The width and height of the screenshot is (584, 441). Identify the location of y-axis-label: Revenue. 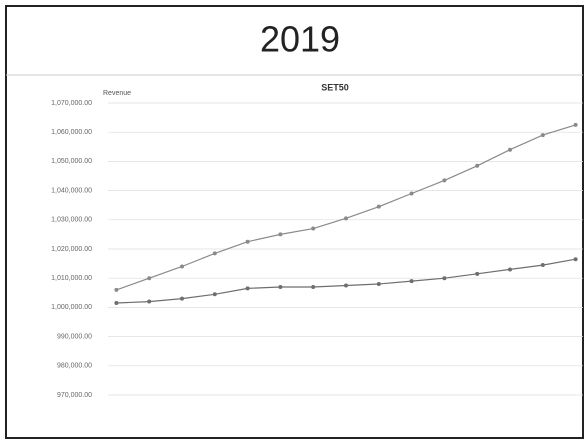
(117, 93).